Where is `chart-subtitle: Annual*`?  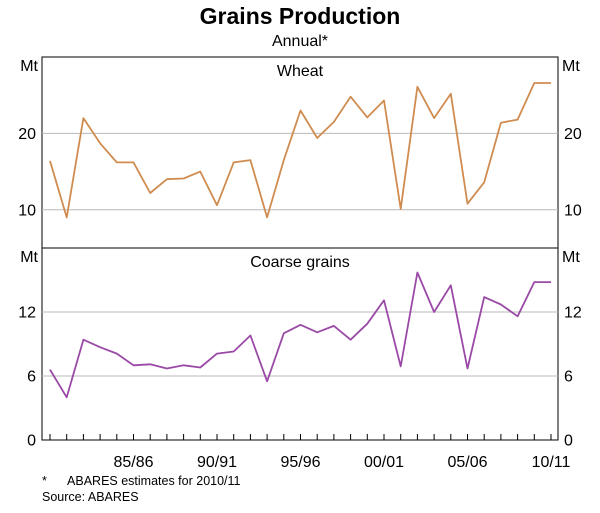
chart-subtitle: Annual* is located at coordinates (300, 41).